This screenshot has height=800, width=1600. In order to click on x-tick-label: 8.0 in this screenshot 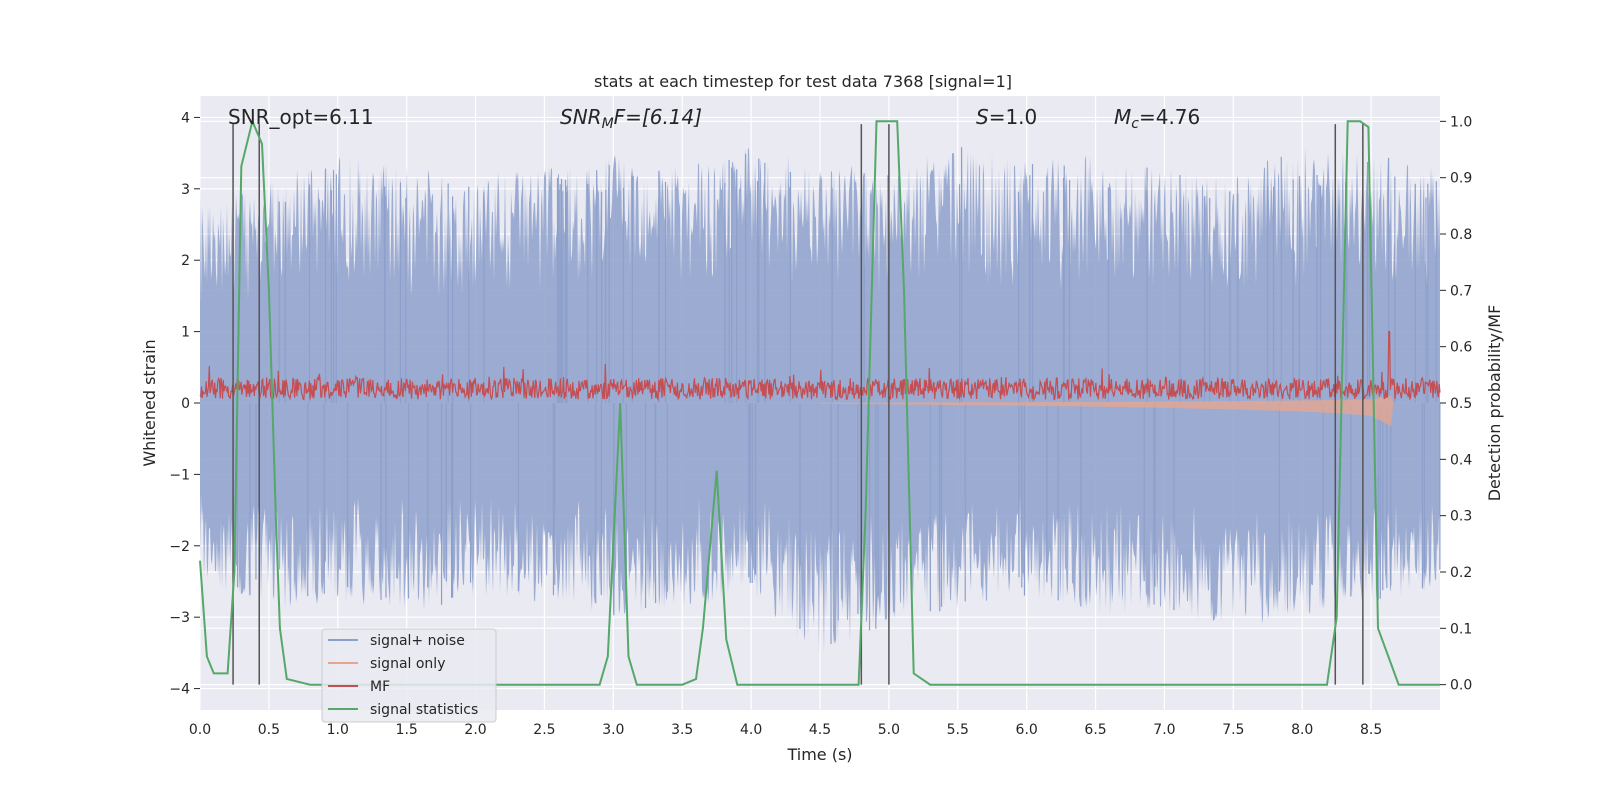, I will do `click(1302, 730)`.